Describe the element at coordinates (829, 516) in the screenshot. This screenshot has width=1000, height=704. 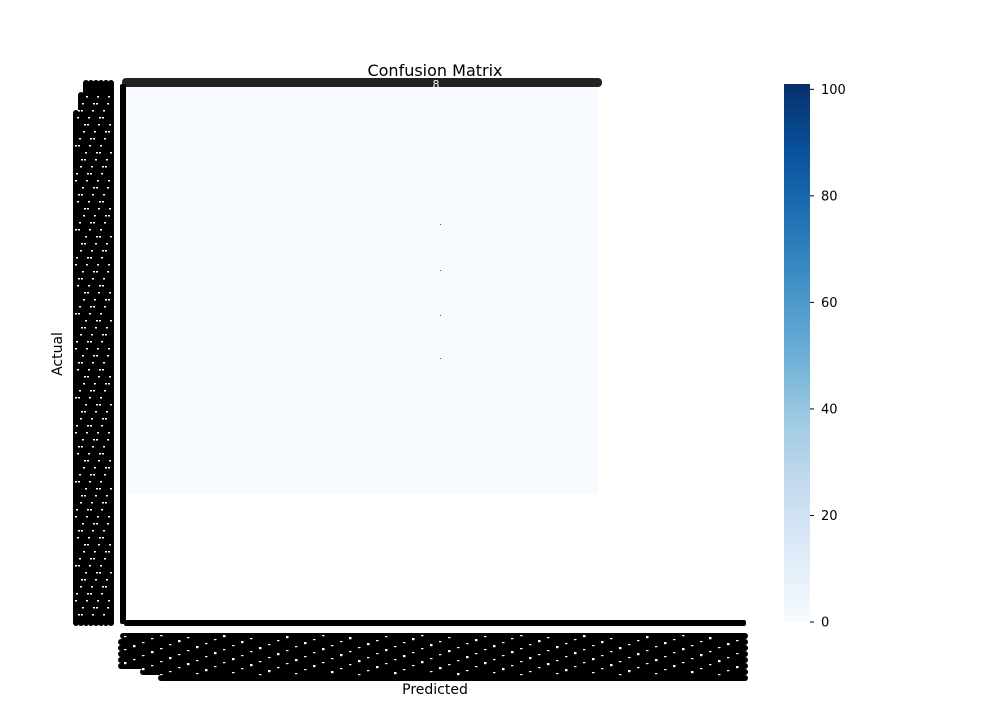
I see `colorbar-tick-label: 20` at that location.